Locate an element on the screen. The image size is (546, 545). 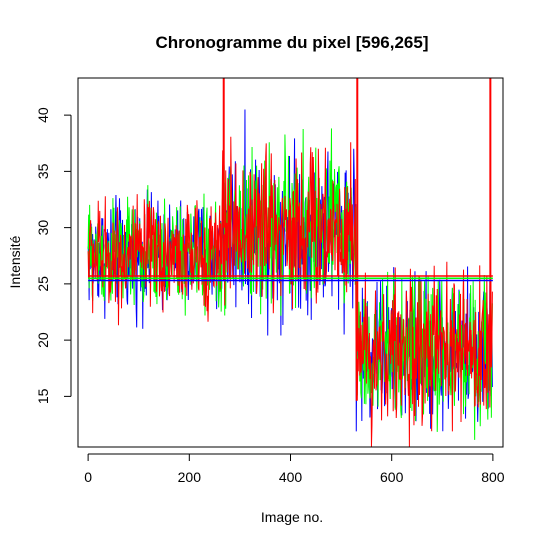
y-axis: 15 20 25 30 35 40 is located at coordinates (53, 255).